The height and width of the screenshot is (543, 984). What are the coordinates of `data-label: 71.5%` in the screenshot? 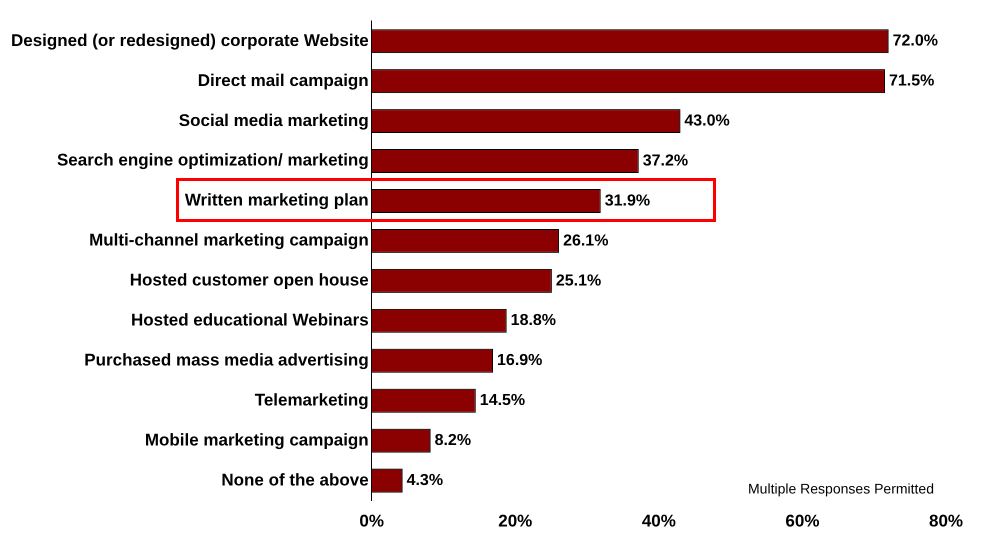 It's located at (911, 81).